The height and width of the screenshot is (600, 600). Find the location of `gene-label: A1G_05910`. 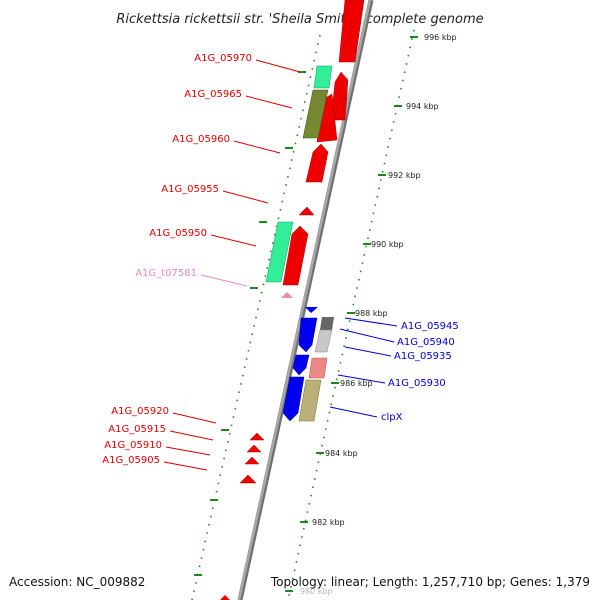

gene-label: A1G_05910 is located at coordinates (133, 445).